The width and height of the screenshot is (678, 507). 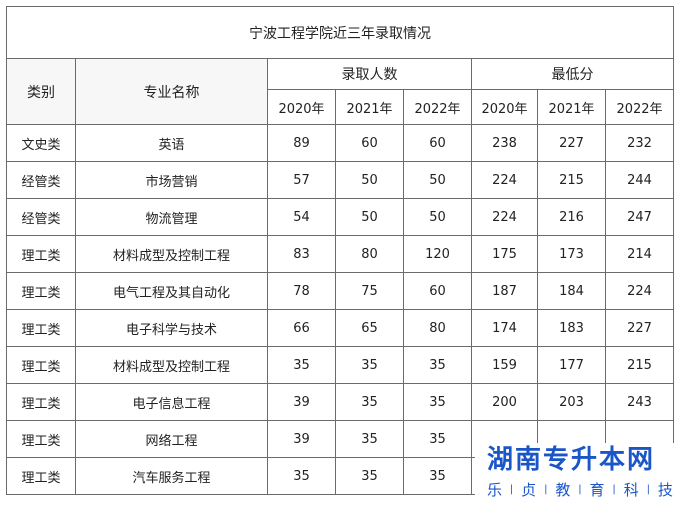 I want to click on cell-min-score-2022: 243, so click(x=639, y=402).